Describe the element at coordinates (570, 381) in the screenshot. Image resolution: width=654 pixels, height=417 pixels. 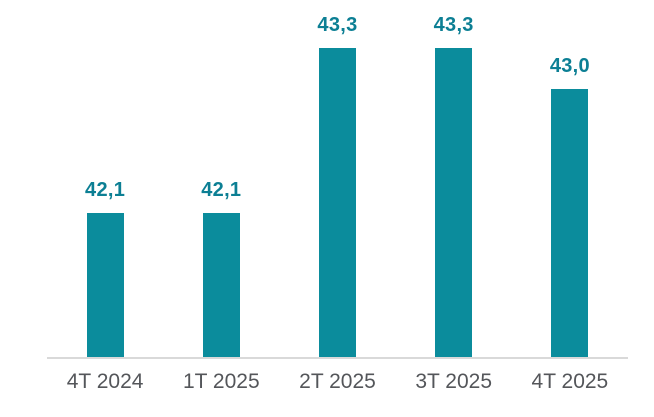
I see `x-axis-tick-label: 4T 2025` at that location.